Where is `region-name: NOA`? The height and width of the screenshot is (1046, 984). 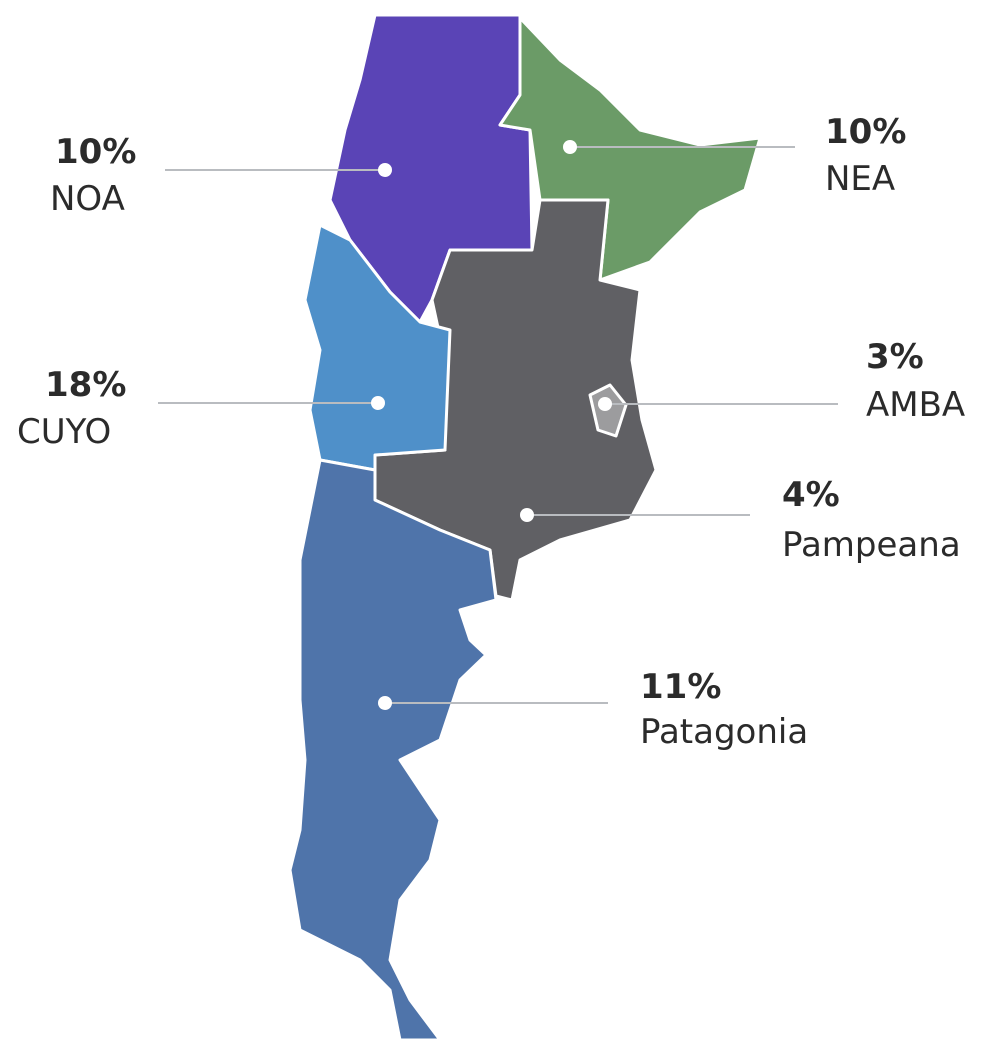 region-name: NOA is located at coordinates (87, 199).